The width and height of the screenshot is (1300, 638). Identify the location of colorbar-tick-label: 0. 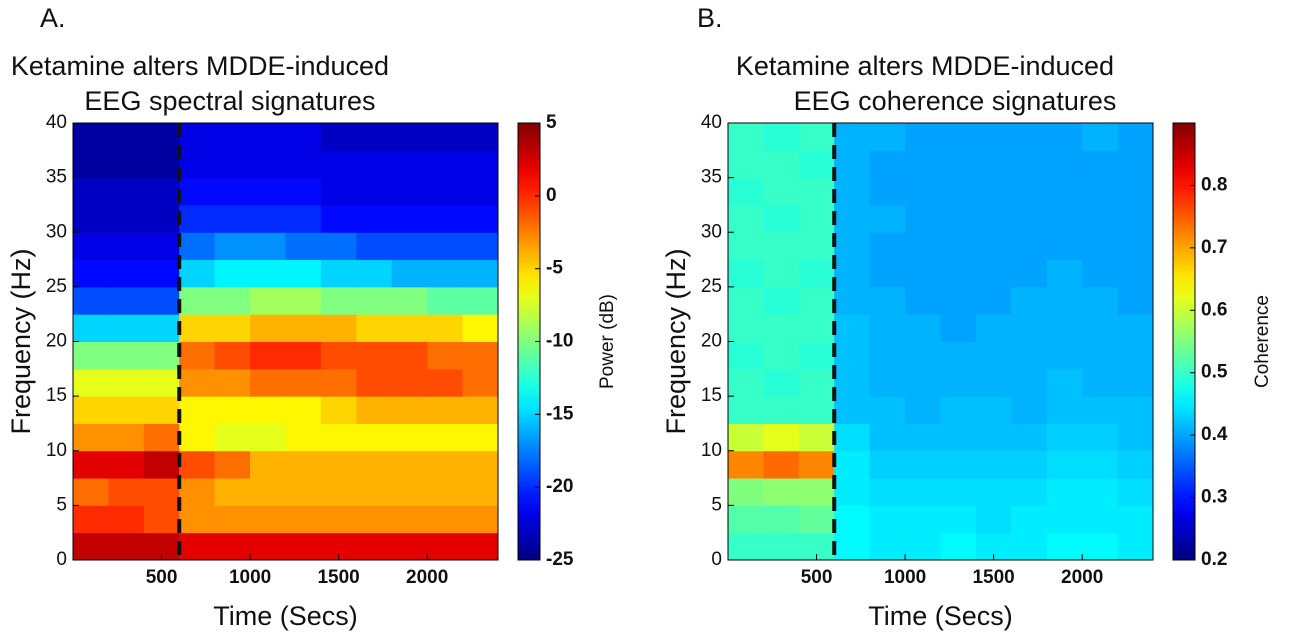
(551, 195).